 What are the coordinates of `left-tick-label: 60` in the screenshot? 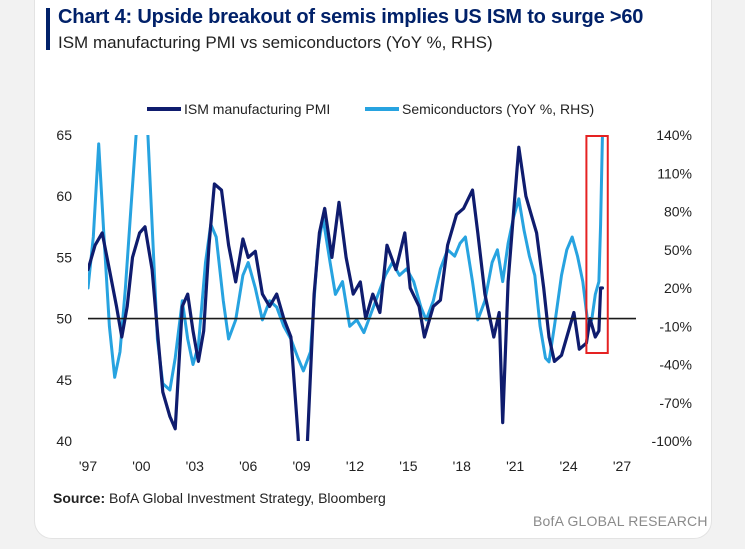 It's located at (64, 196).